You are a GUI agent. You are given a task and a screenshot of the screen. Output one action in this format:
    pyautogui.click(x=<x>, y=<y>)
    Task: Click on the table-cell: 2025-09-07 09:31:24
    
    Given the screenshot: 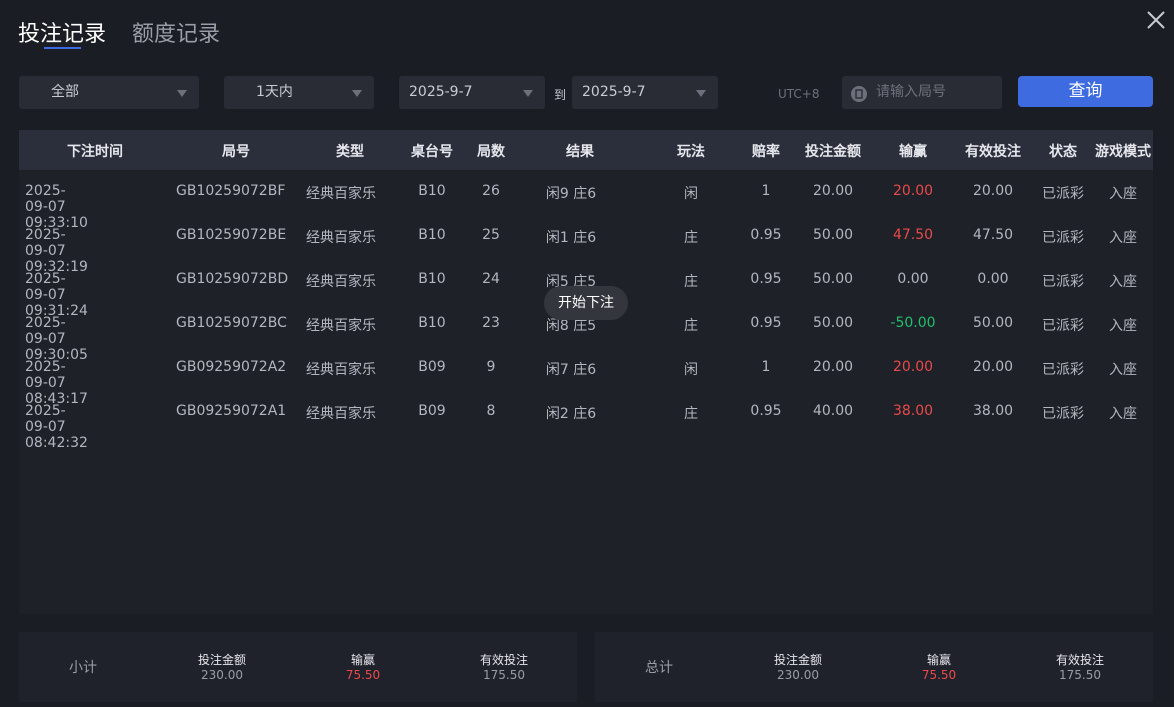 What is the action you would take?
    pyautogui.click(x=56, y=295)
    